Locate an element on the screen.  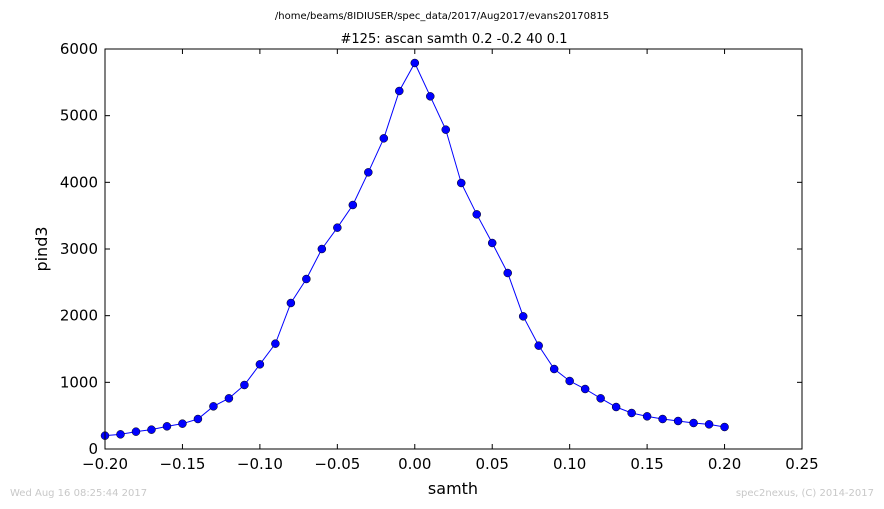
x-tick-label: −0.20 is located at coordinates (105, 464).